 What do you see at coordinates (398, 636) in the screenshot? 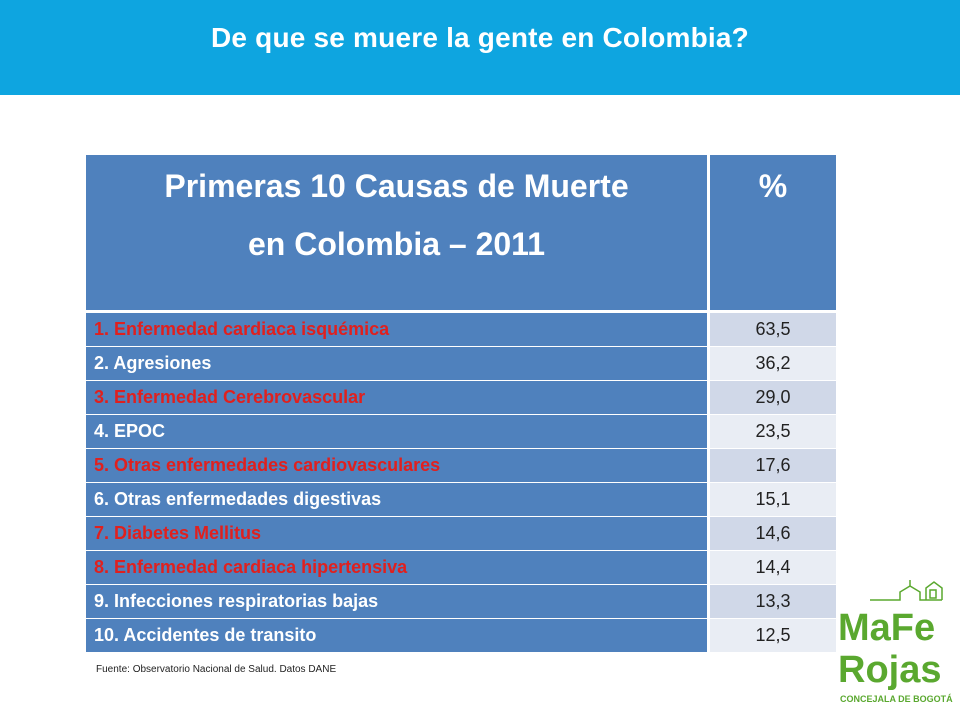
I see `cause-cell: 10. Accidentes de transito` at bounding box center [398, 636].